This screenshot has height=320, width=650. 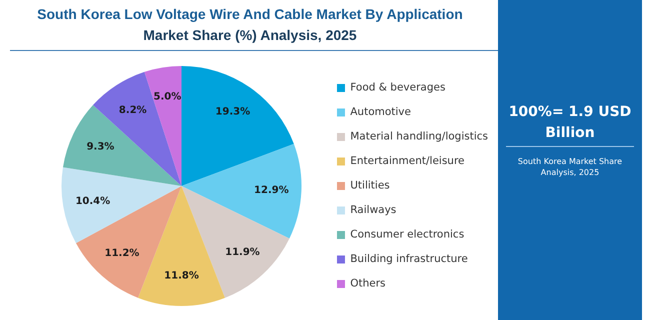 I want to click on legend-label: Entertainment/leisure, so click(x=407, y=161).